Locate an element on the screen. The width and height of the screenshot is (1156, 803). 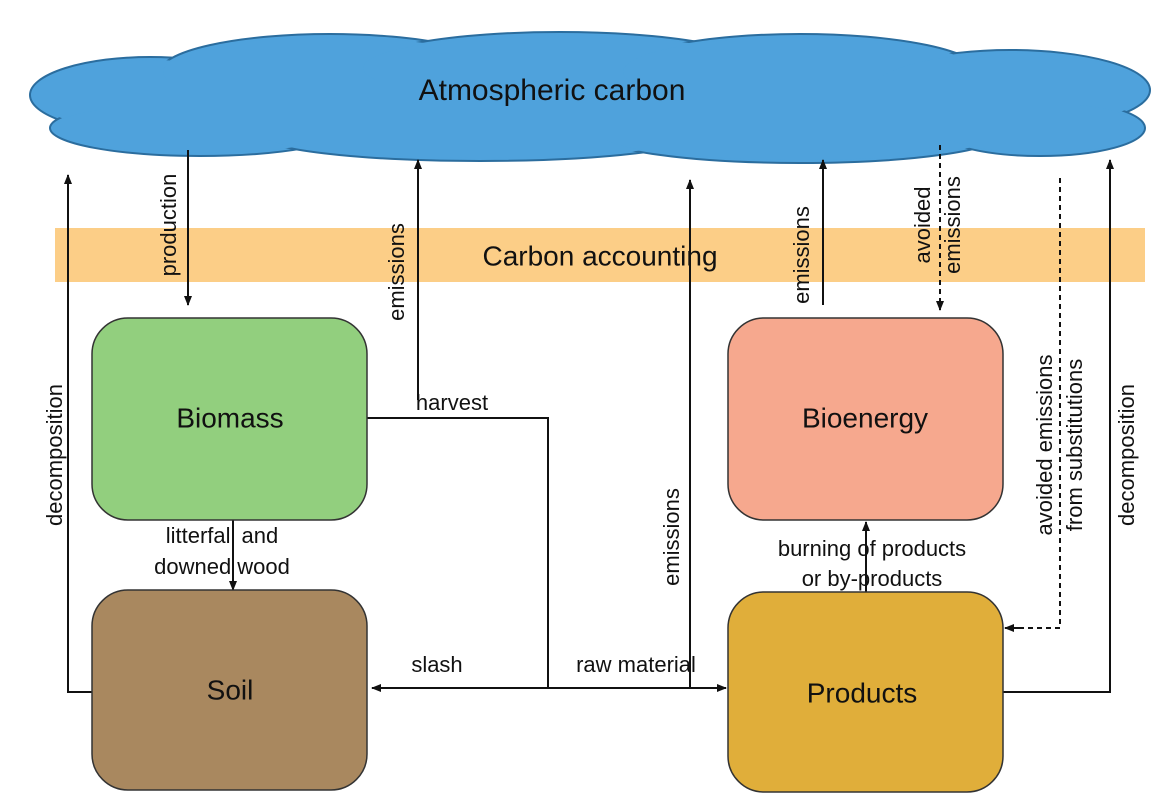
node-label: Products is located at coordinates (862, 692).